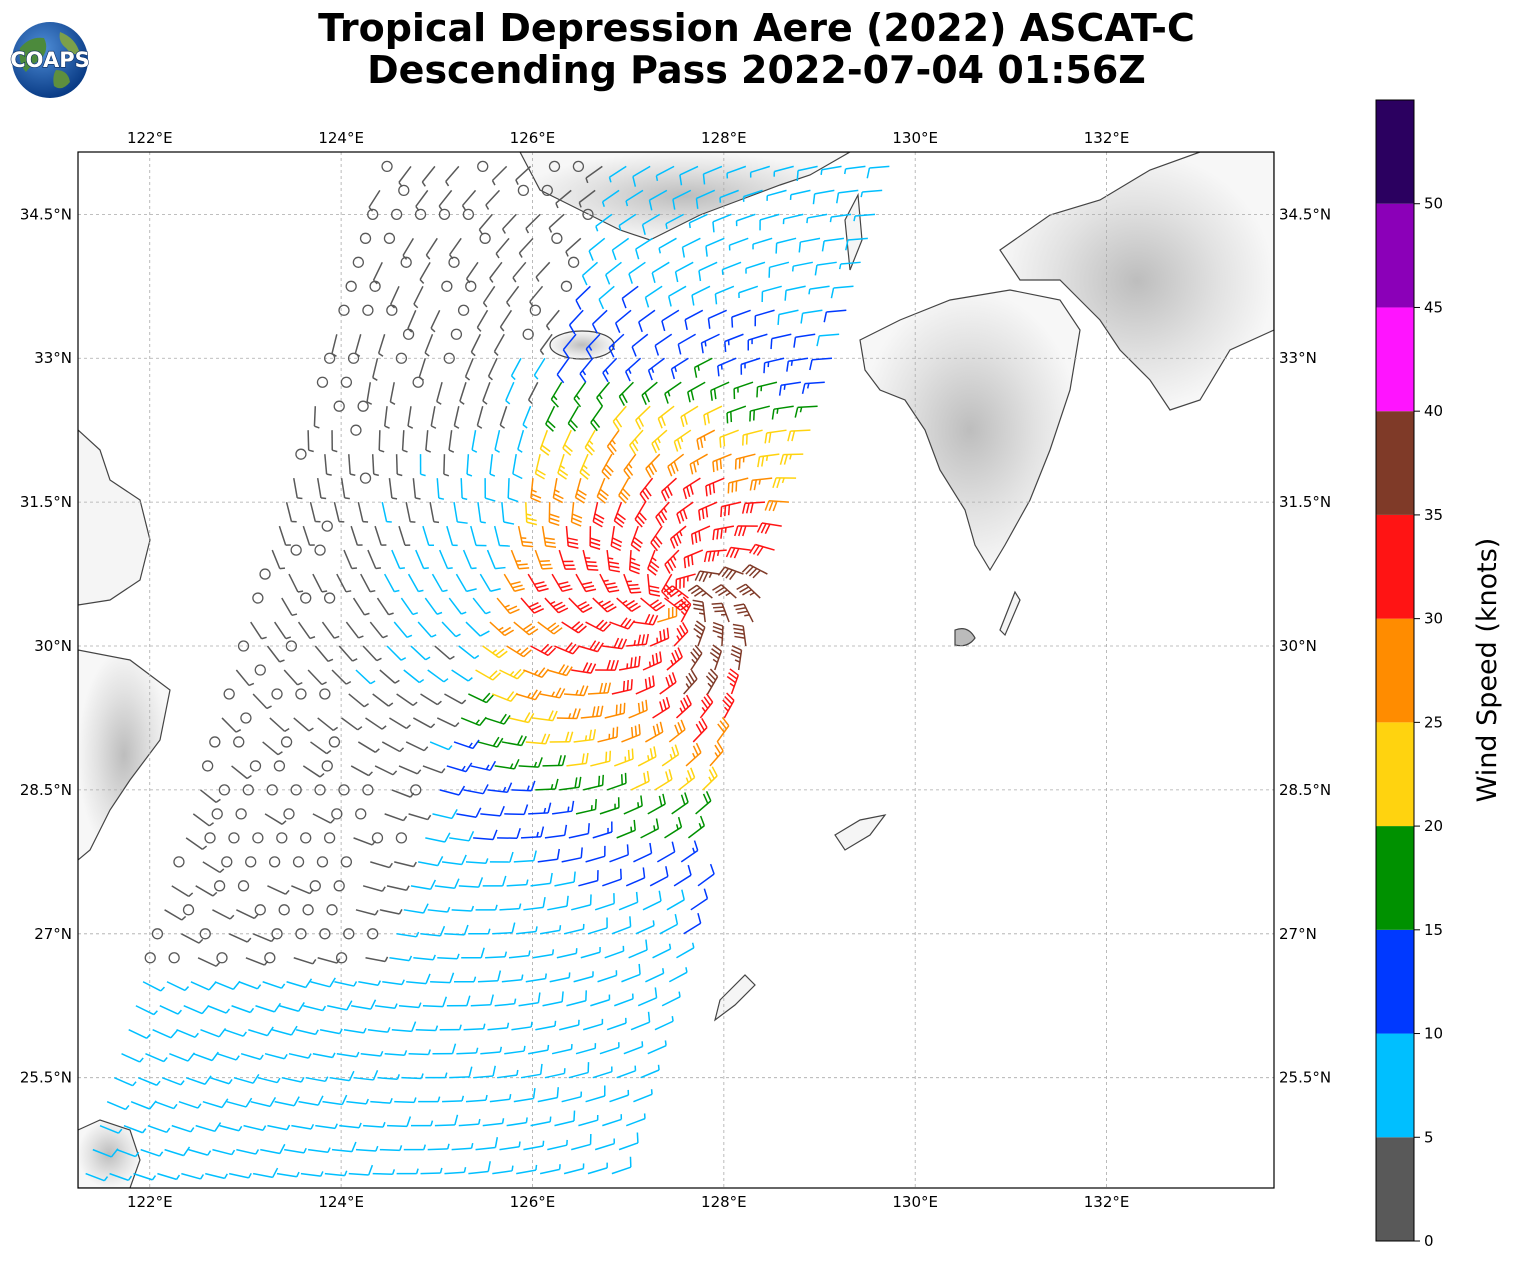 The image size is (1513, 1264). I want to click on lat-tick-label: 31.5°N, so click(1305, 502).